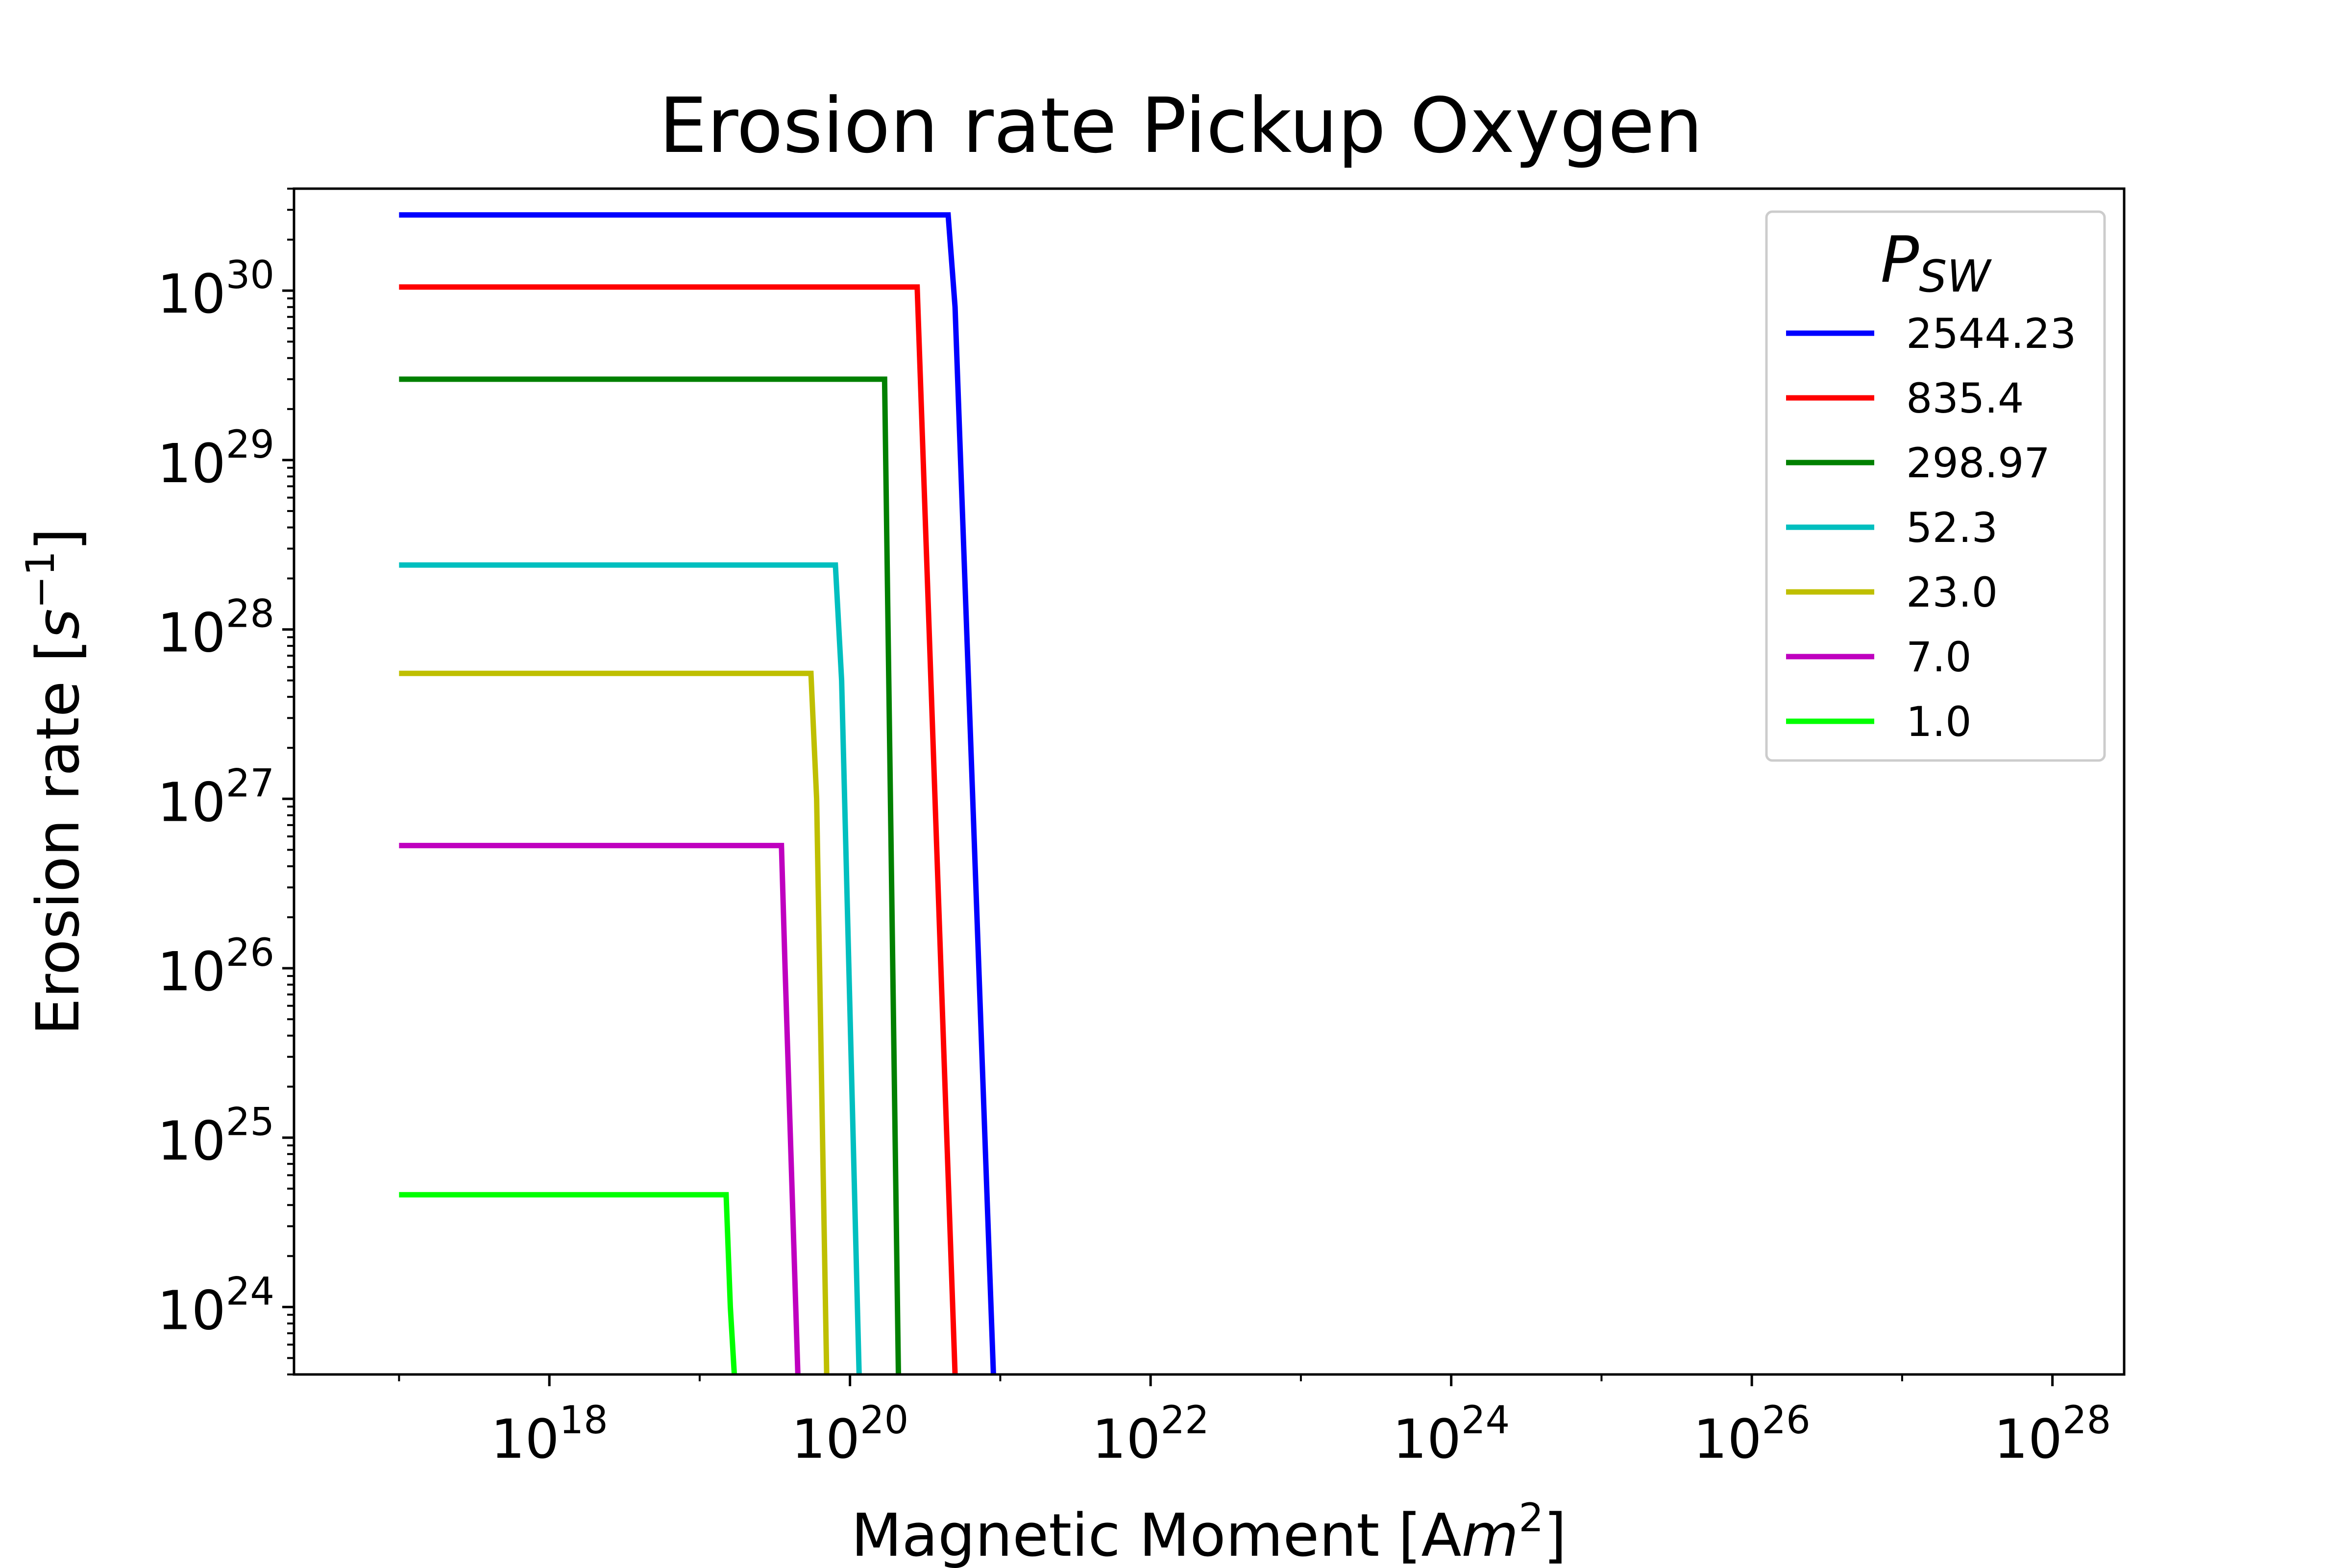 The image size is (2352, 1568). Describe the element at coordinates (1939, 657) in the screenshot. I see `legend-label: 7.0` at that location.